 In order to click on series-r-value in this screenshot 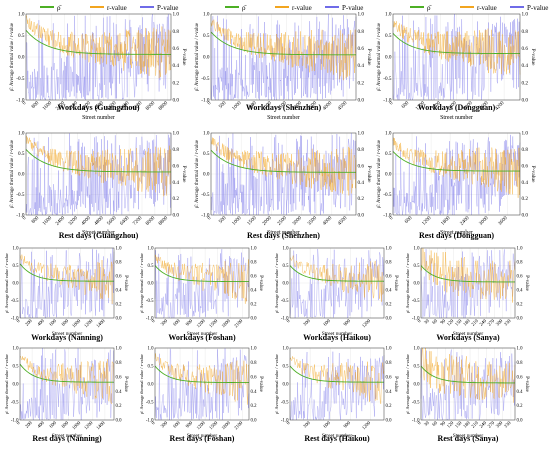, I will do `click(337, 278)`.